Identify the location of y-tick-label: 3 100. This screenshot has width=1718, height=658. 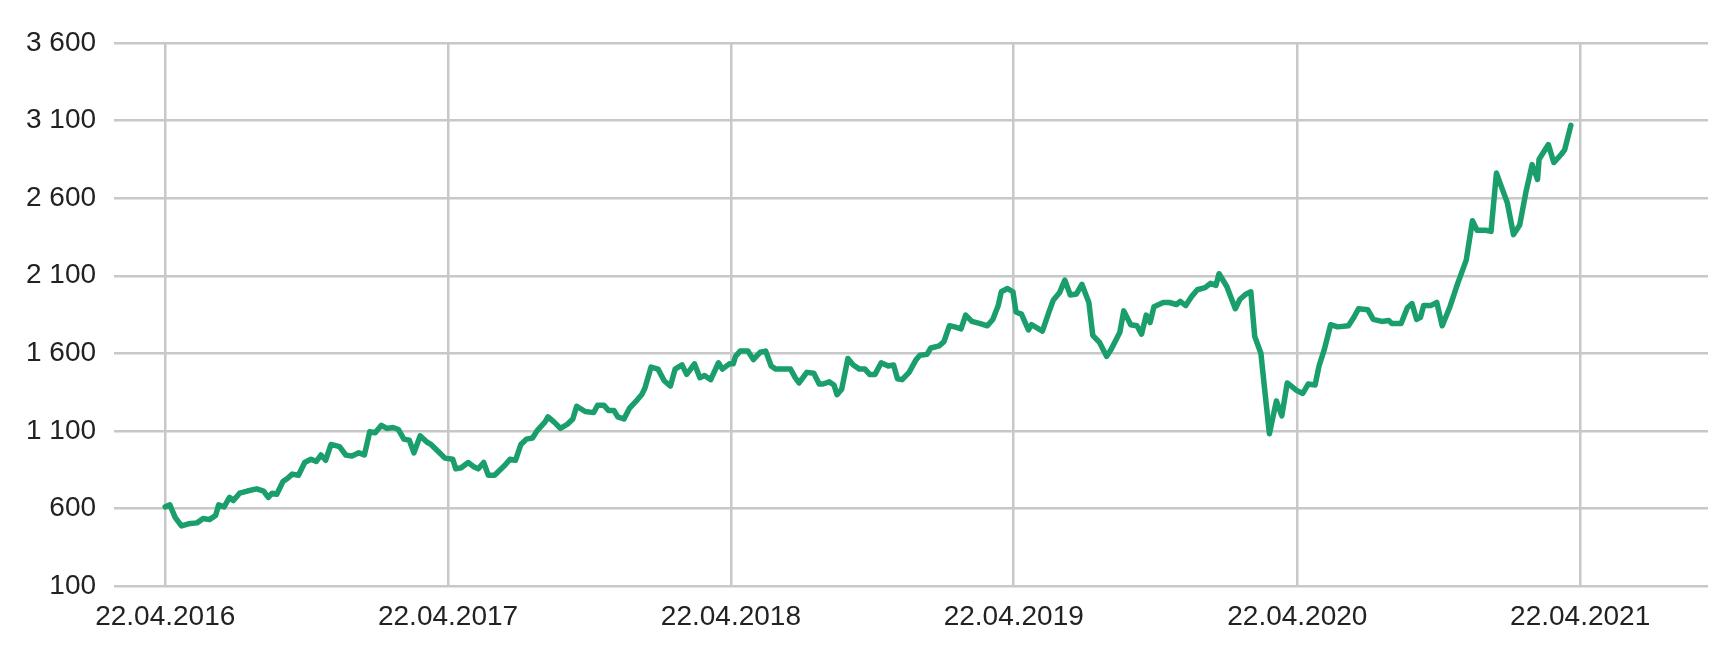
(61, 119).